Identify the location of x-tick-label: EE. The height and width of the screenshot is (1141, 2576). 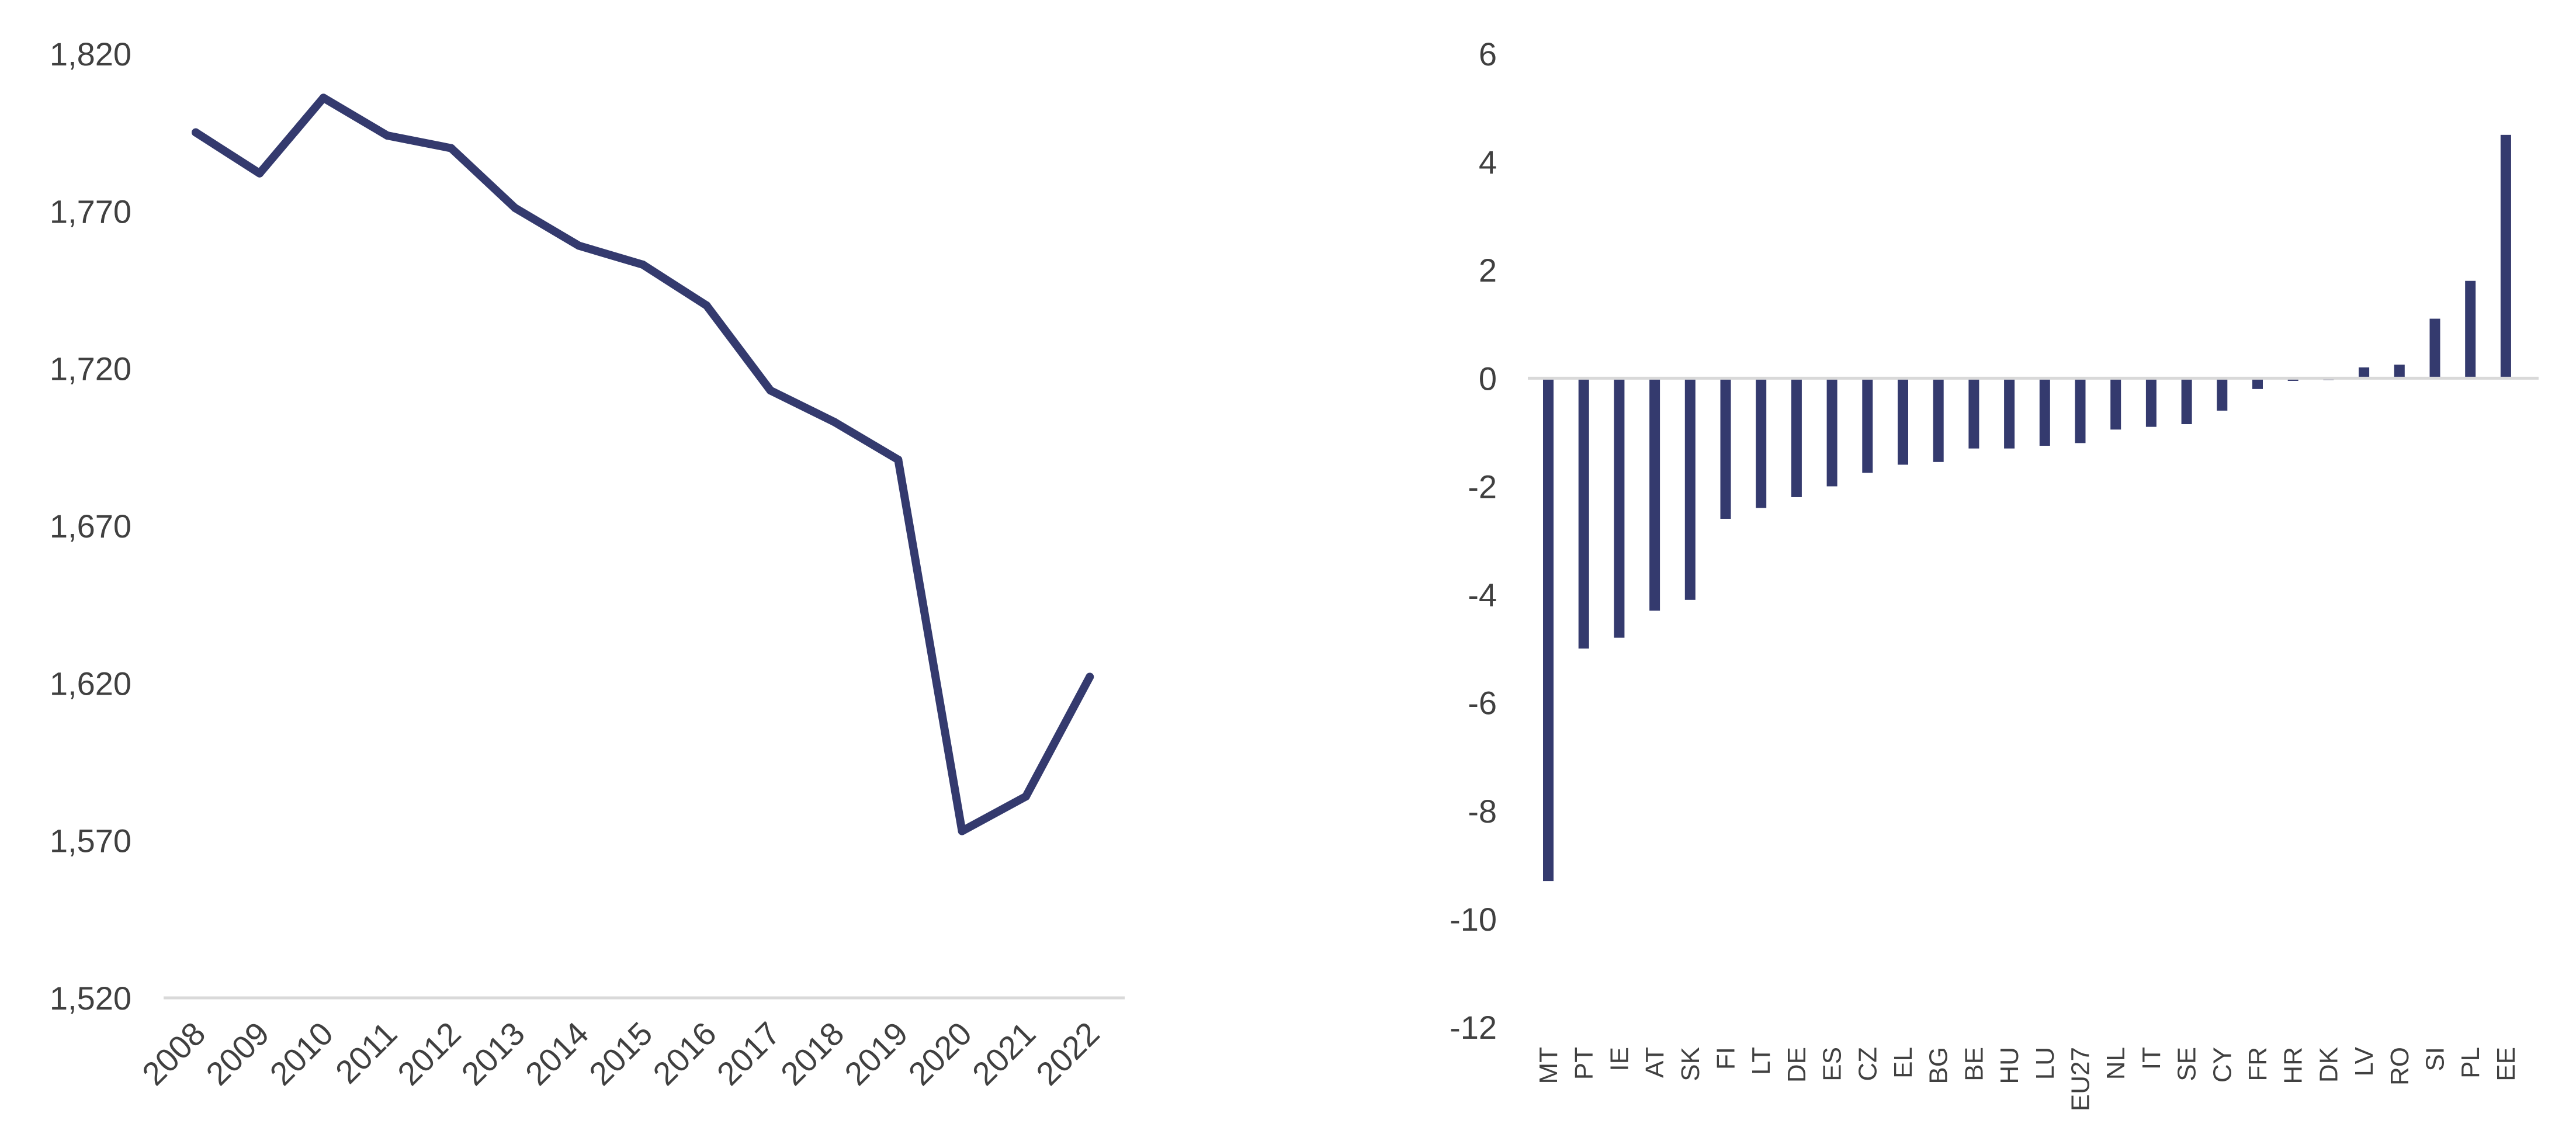
(2506, 1064).